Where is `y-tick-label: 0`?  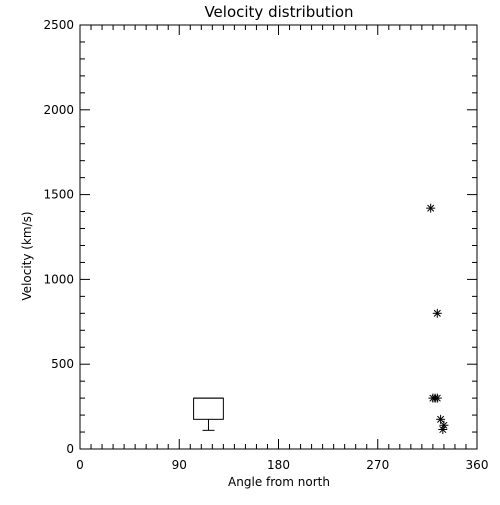 y-tick-label: 0 is located at coordinates (70, 449).